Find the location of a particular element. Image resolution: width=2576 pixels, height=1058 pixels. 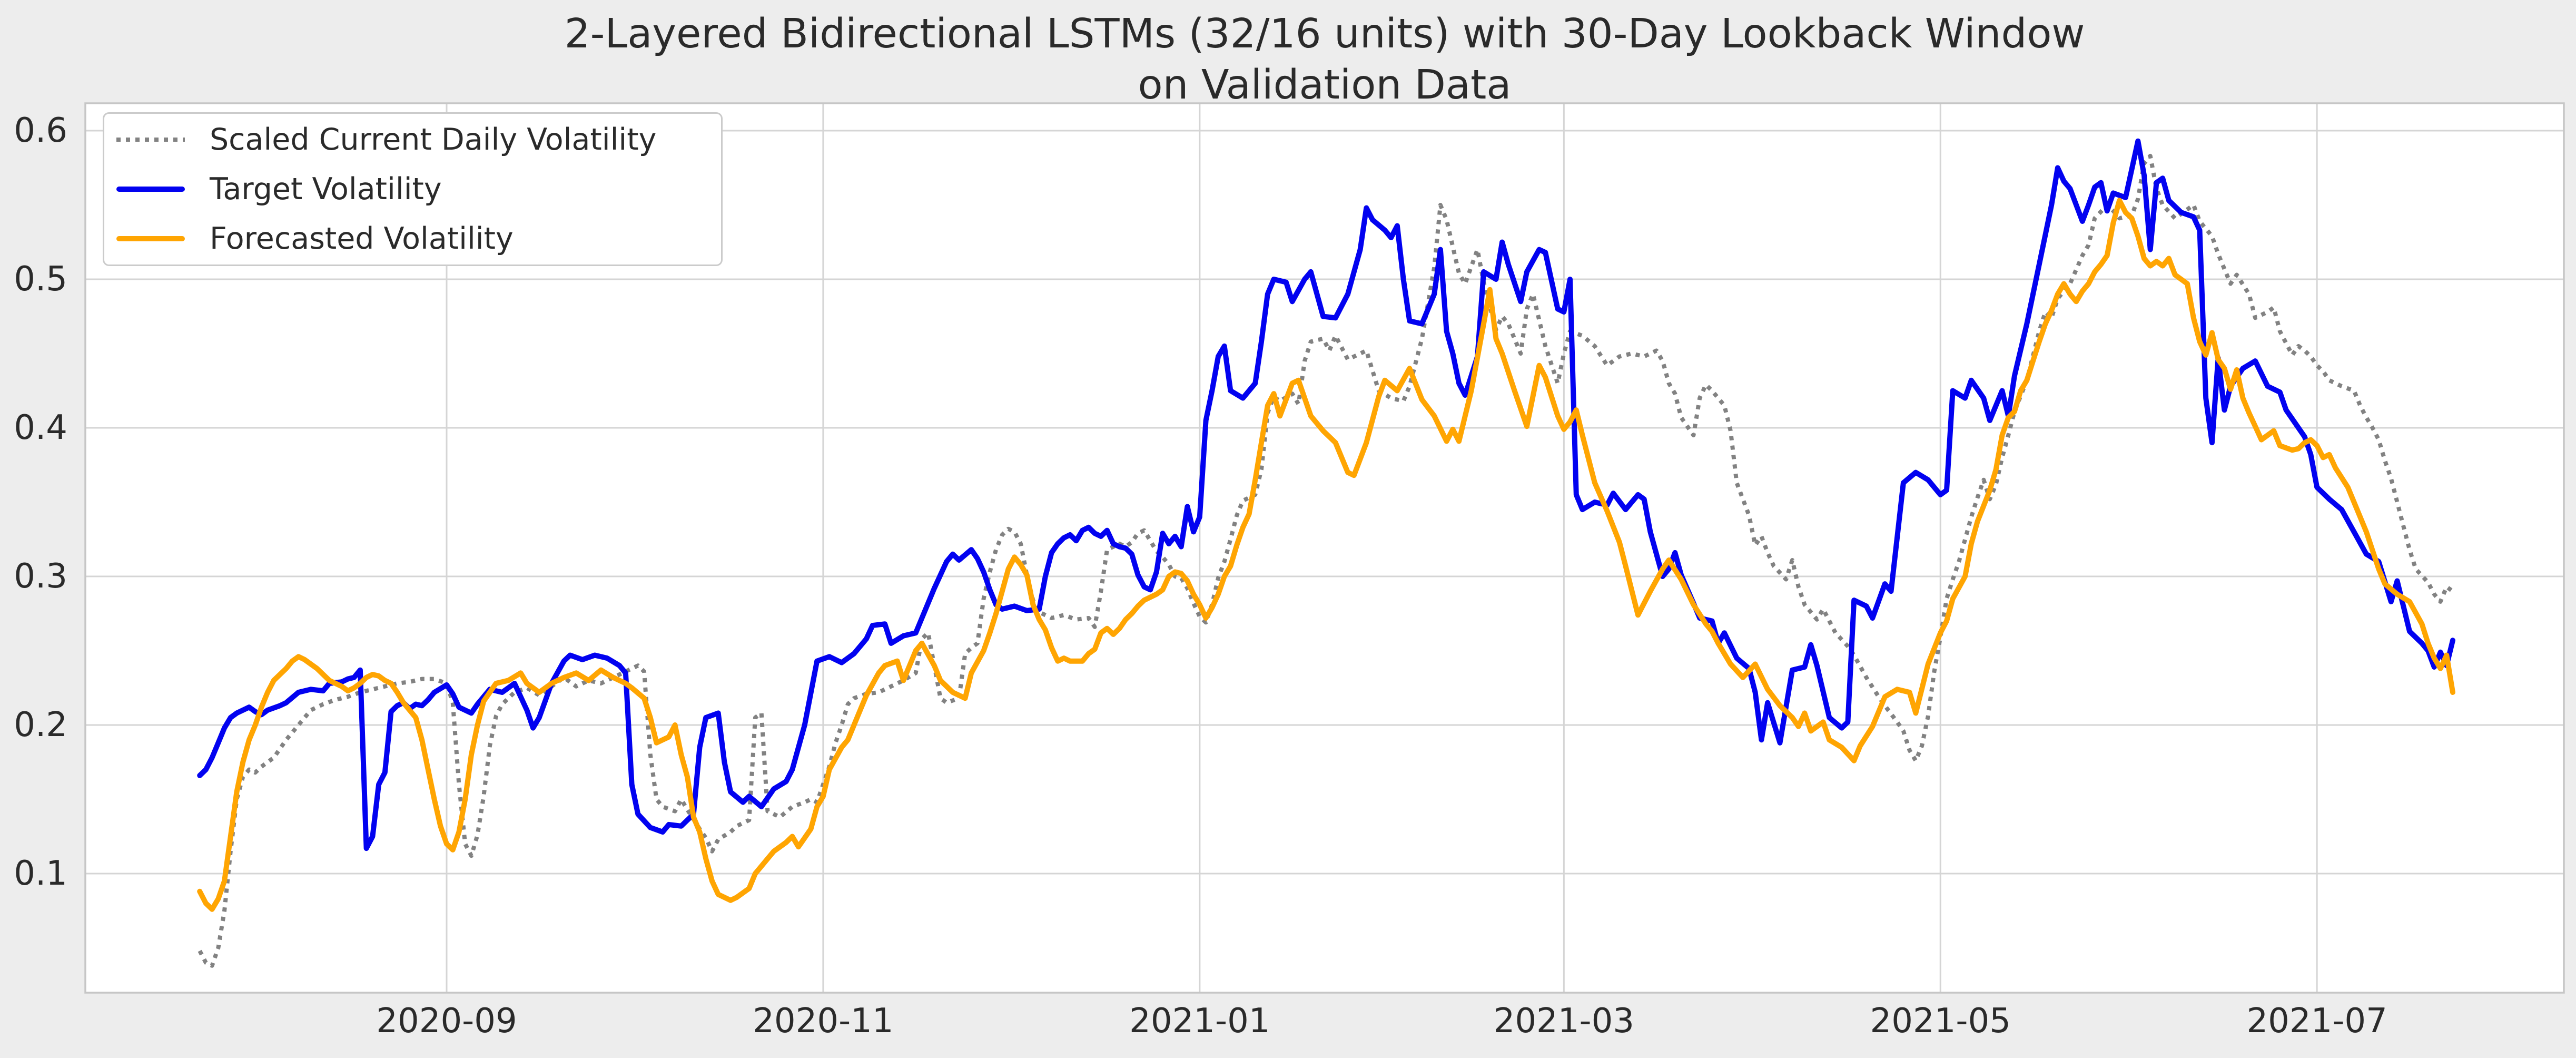

x-tick-label: 2021-03 is located at coordinates (1564, 1021).